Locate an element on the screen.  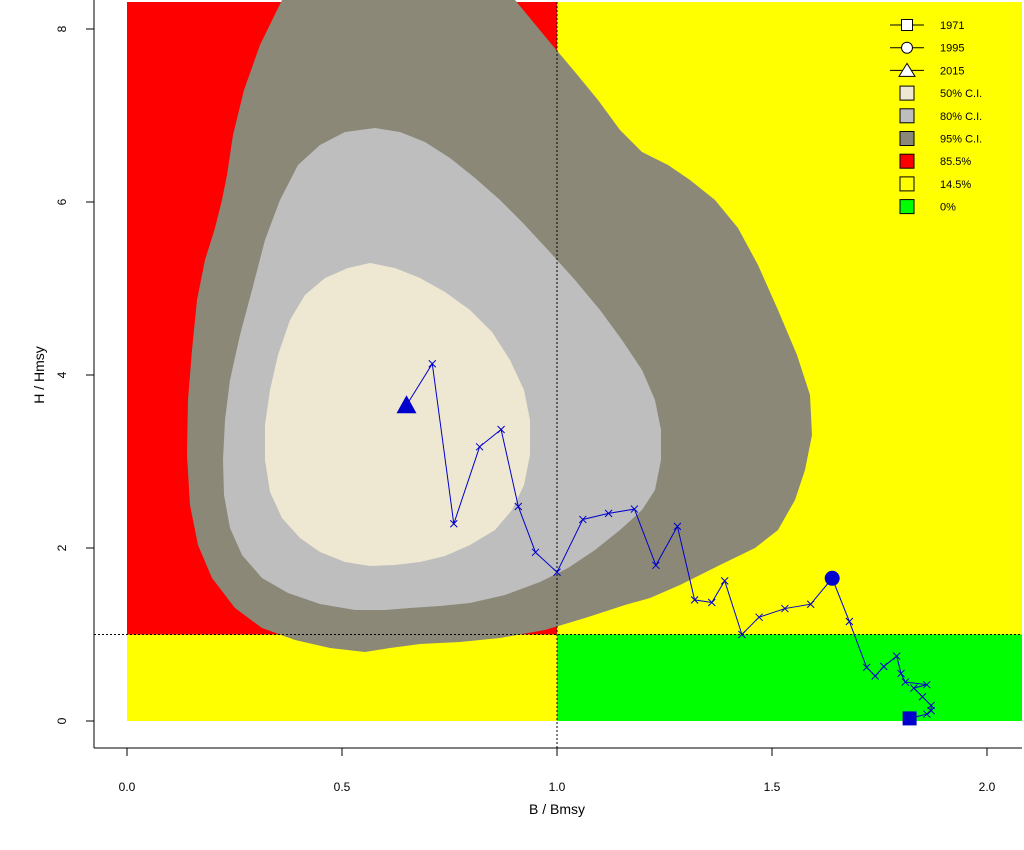
x-tick-label: 0.0 is located at coordinates (127, 787).